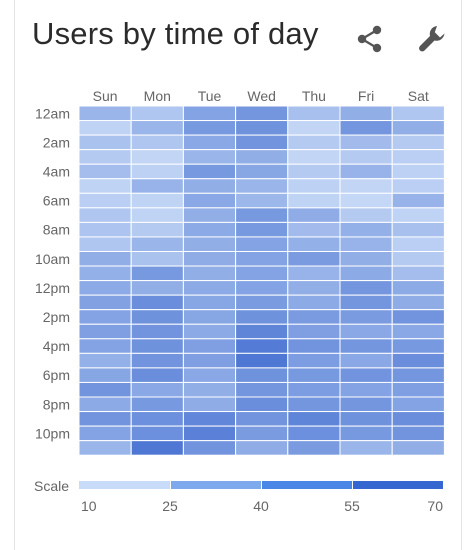 This screenshot has width=474, height=550. I want to click on scale-tick-labels: 10 25 40 55 70, so click(262, 506).